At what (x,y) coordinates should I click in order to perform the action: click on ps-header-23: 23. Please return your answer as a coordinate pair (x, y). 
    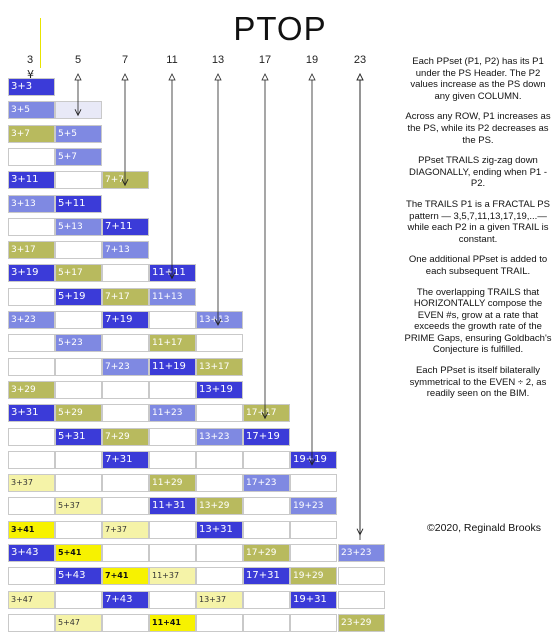
    Looking at the image, I should click on (360, 60).